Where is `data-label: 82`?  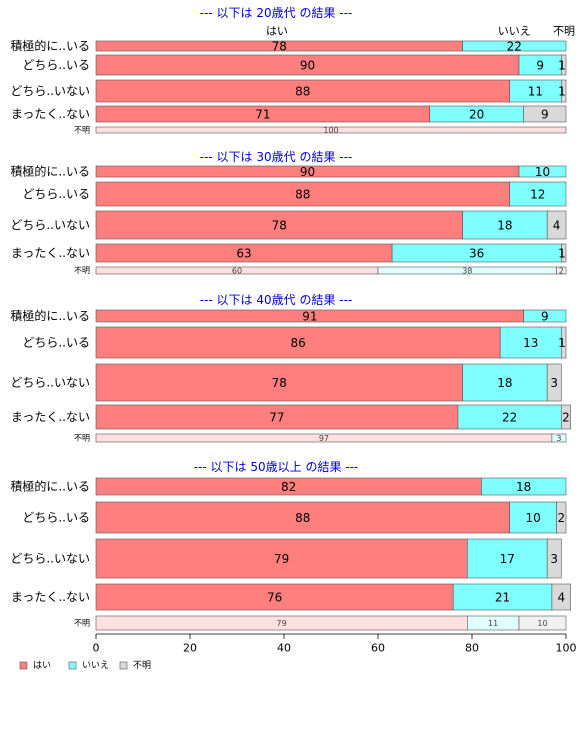
data-label: 82 is located at coordinates (288, 487).